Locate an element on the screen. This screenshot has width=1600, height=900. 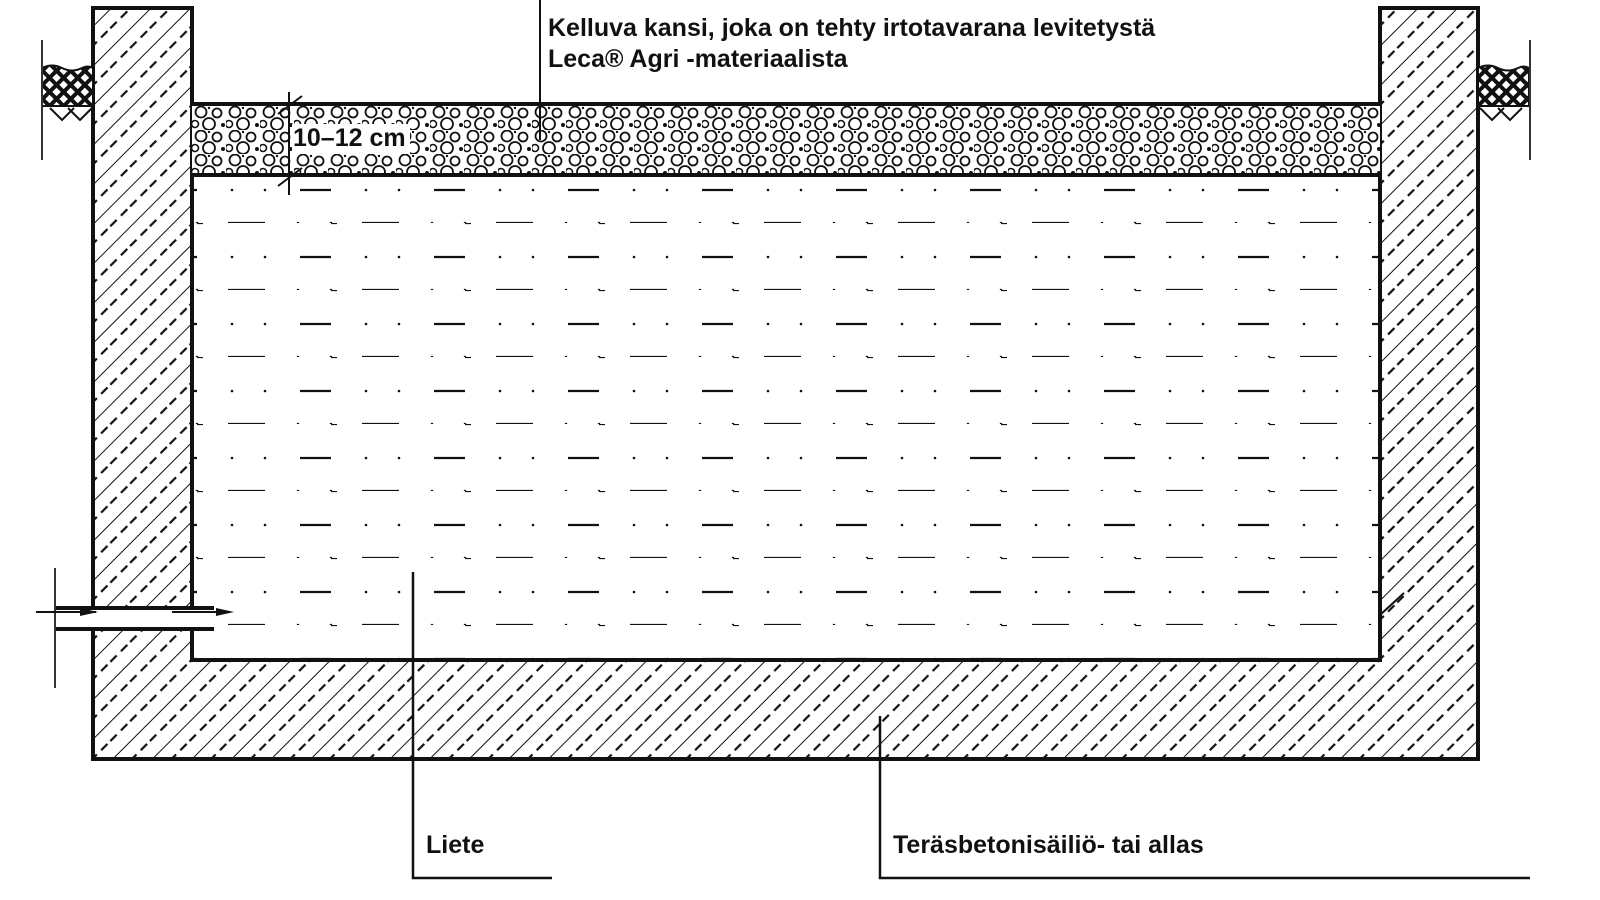
inlet-pipe is located at coordinates (135, 628).